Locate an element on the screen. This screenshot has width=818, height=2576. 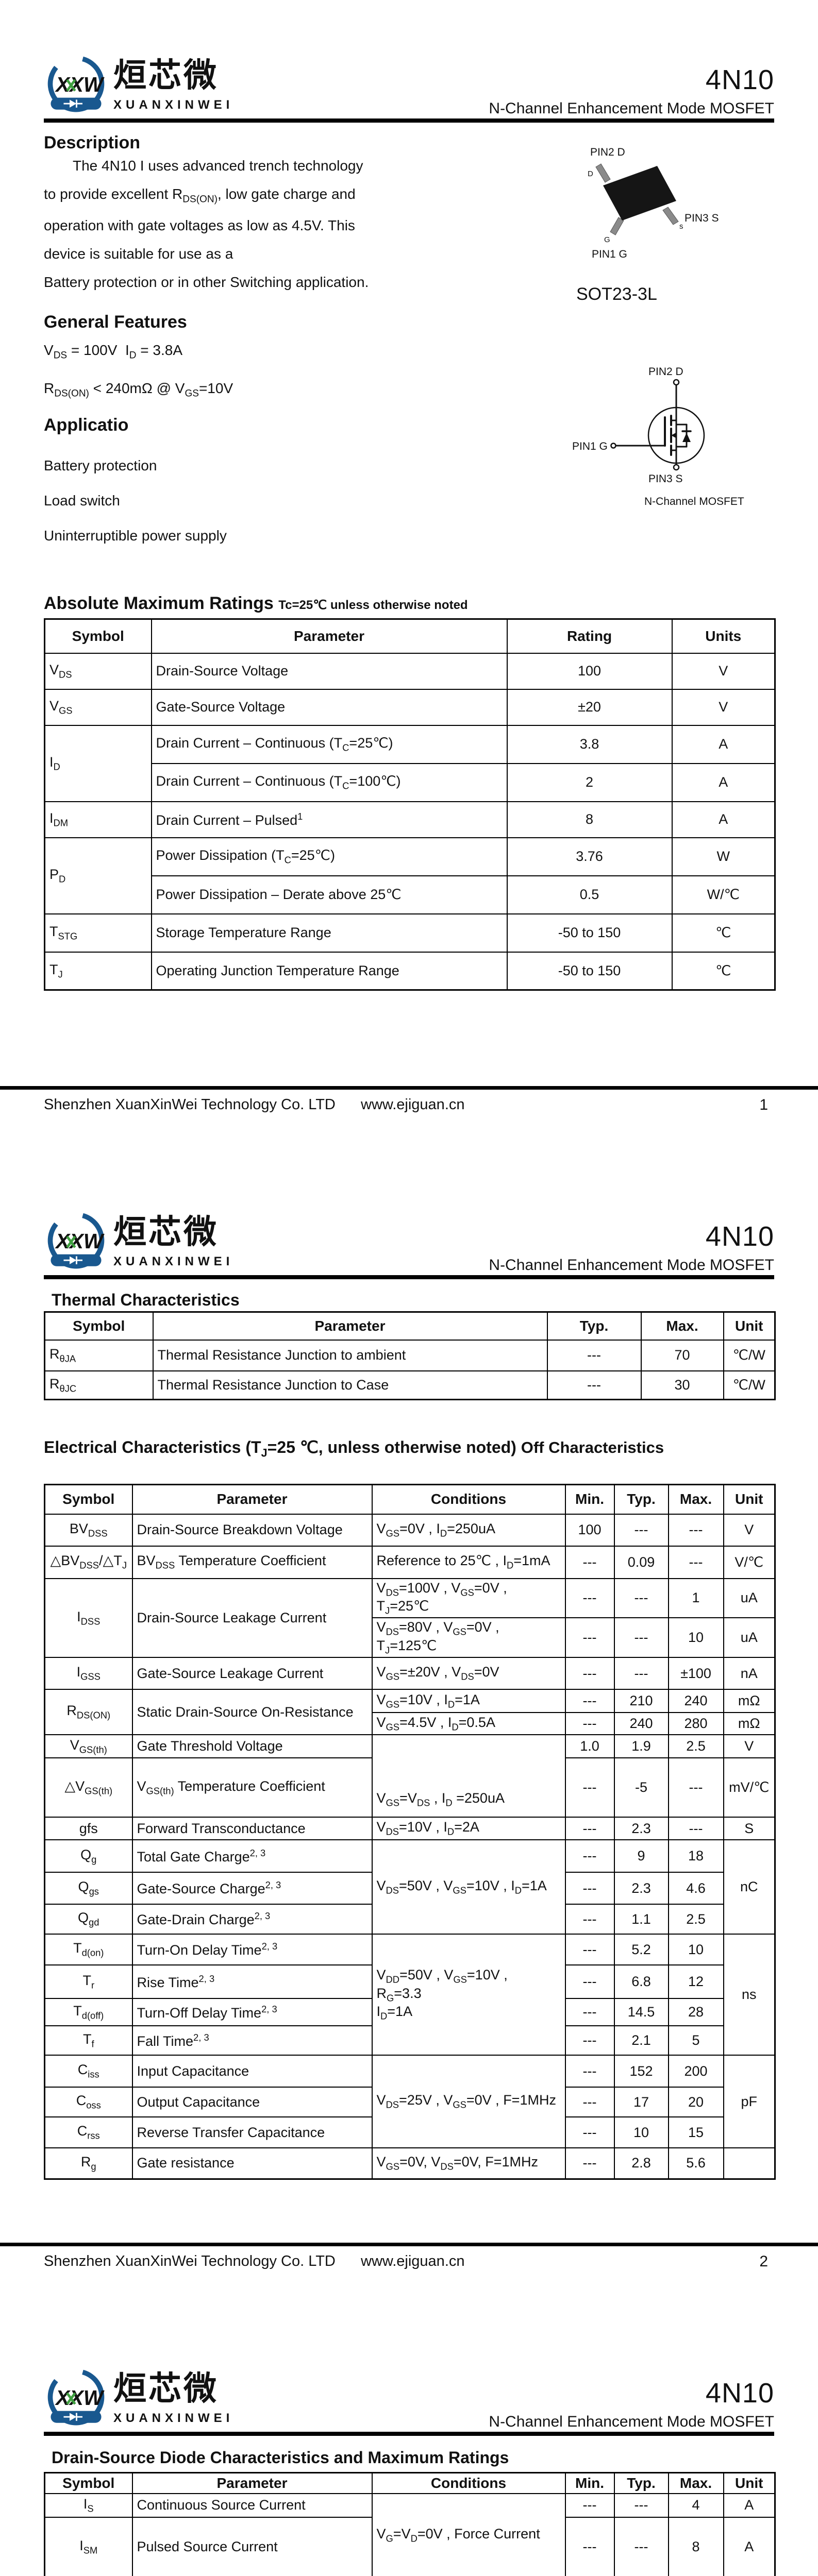
table-cell: Gate-Source Charge2, 3 is located at coordinates (252, 1888).